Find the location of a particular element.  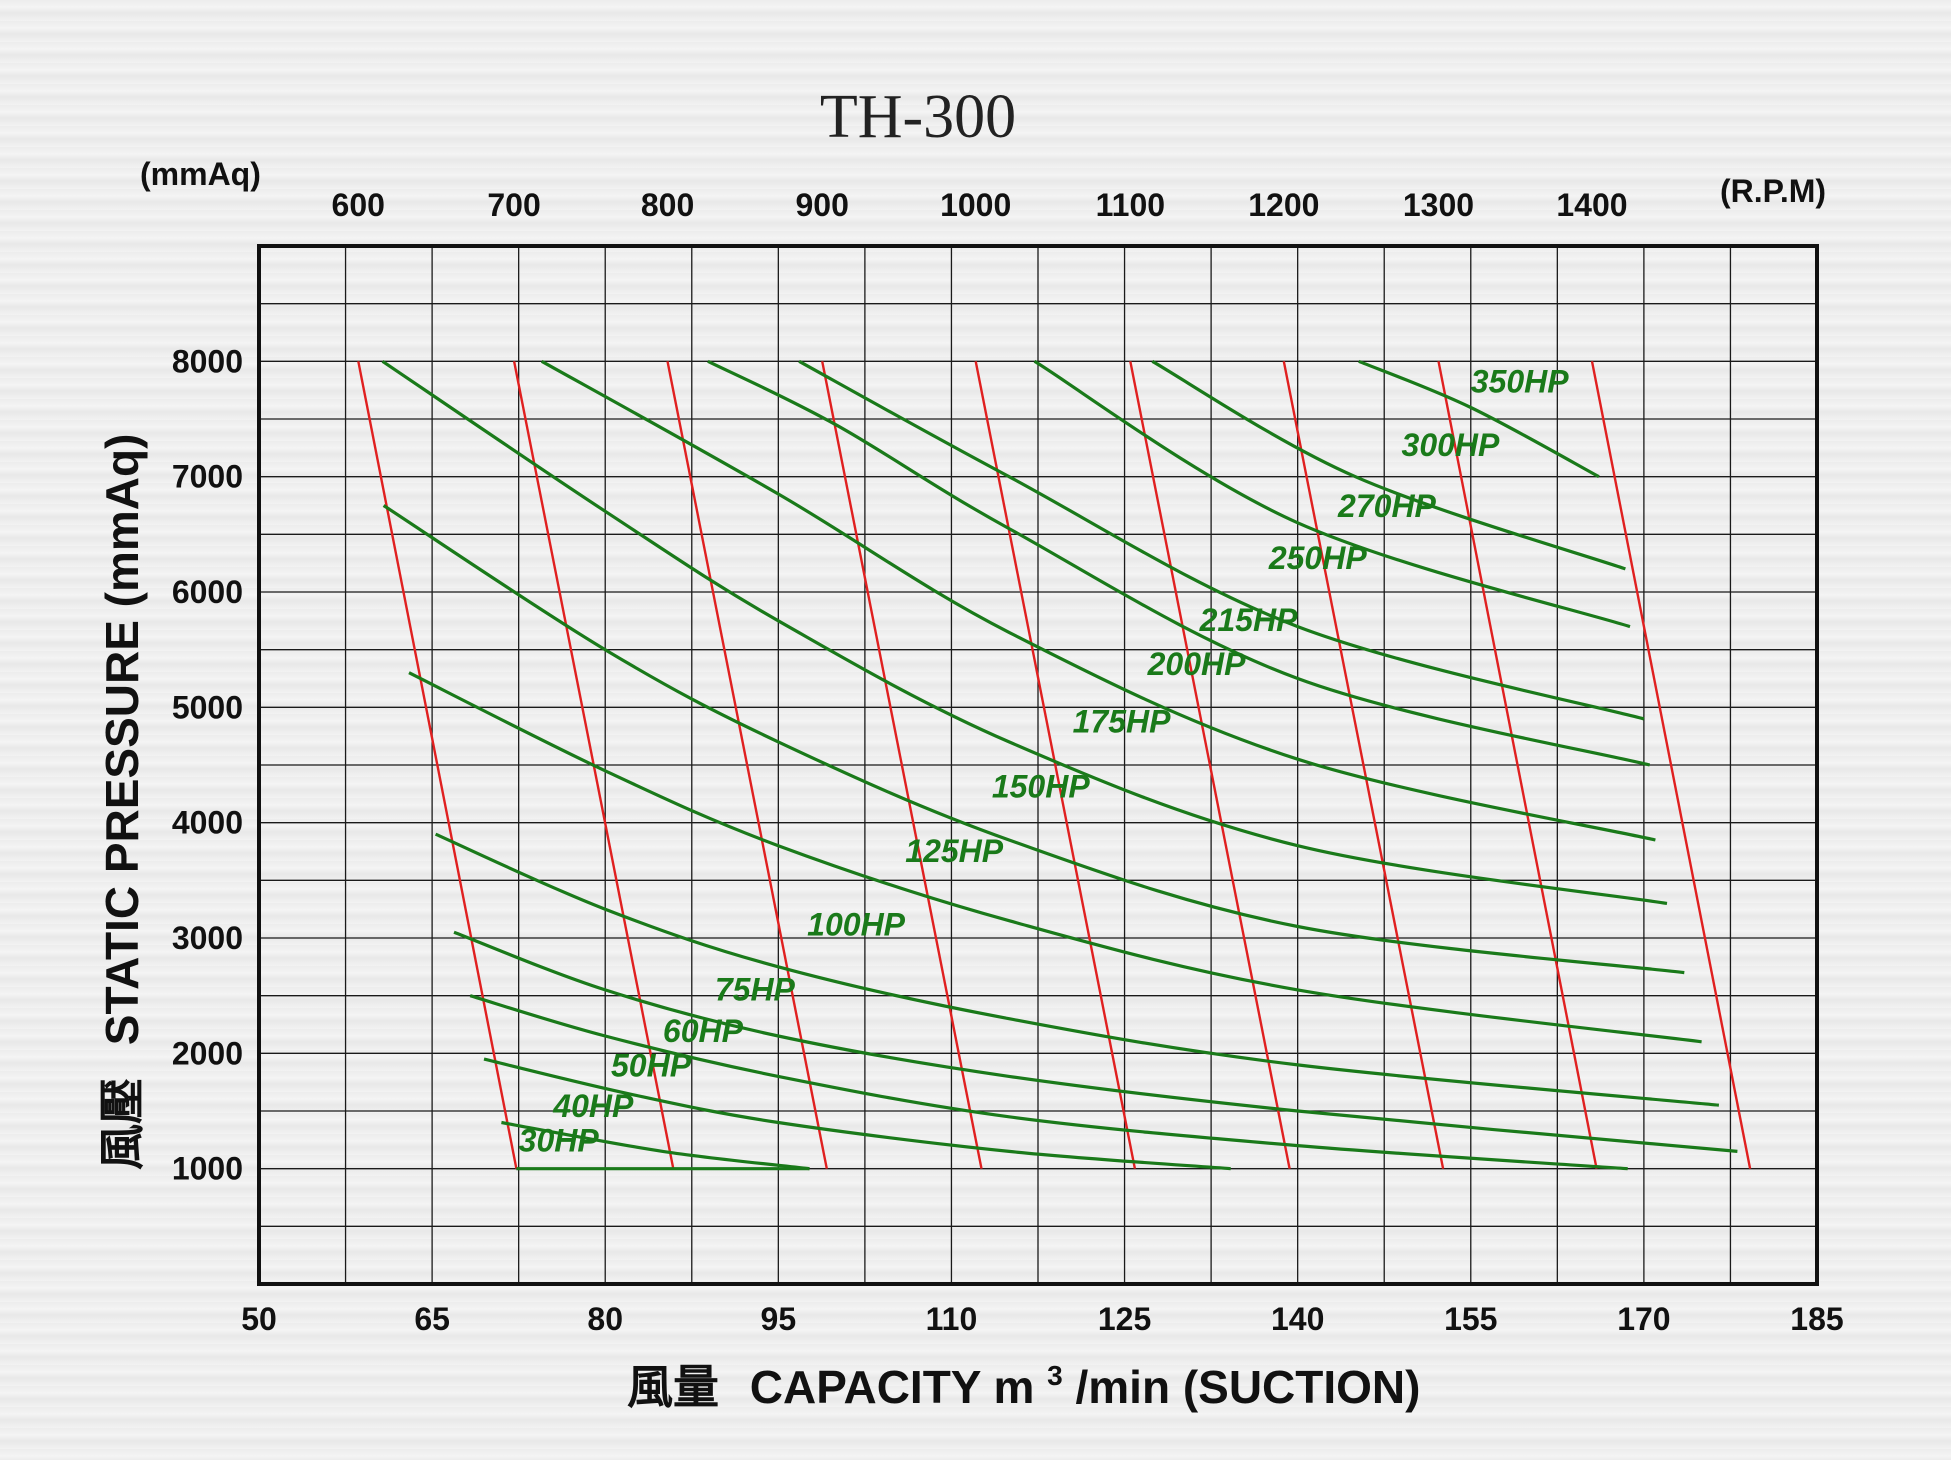

hp-curve-300HP is located at coordinates (1388, 465).